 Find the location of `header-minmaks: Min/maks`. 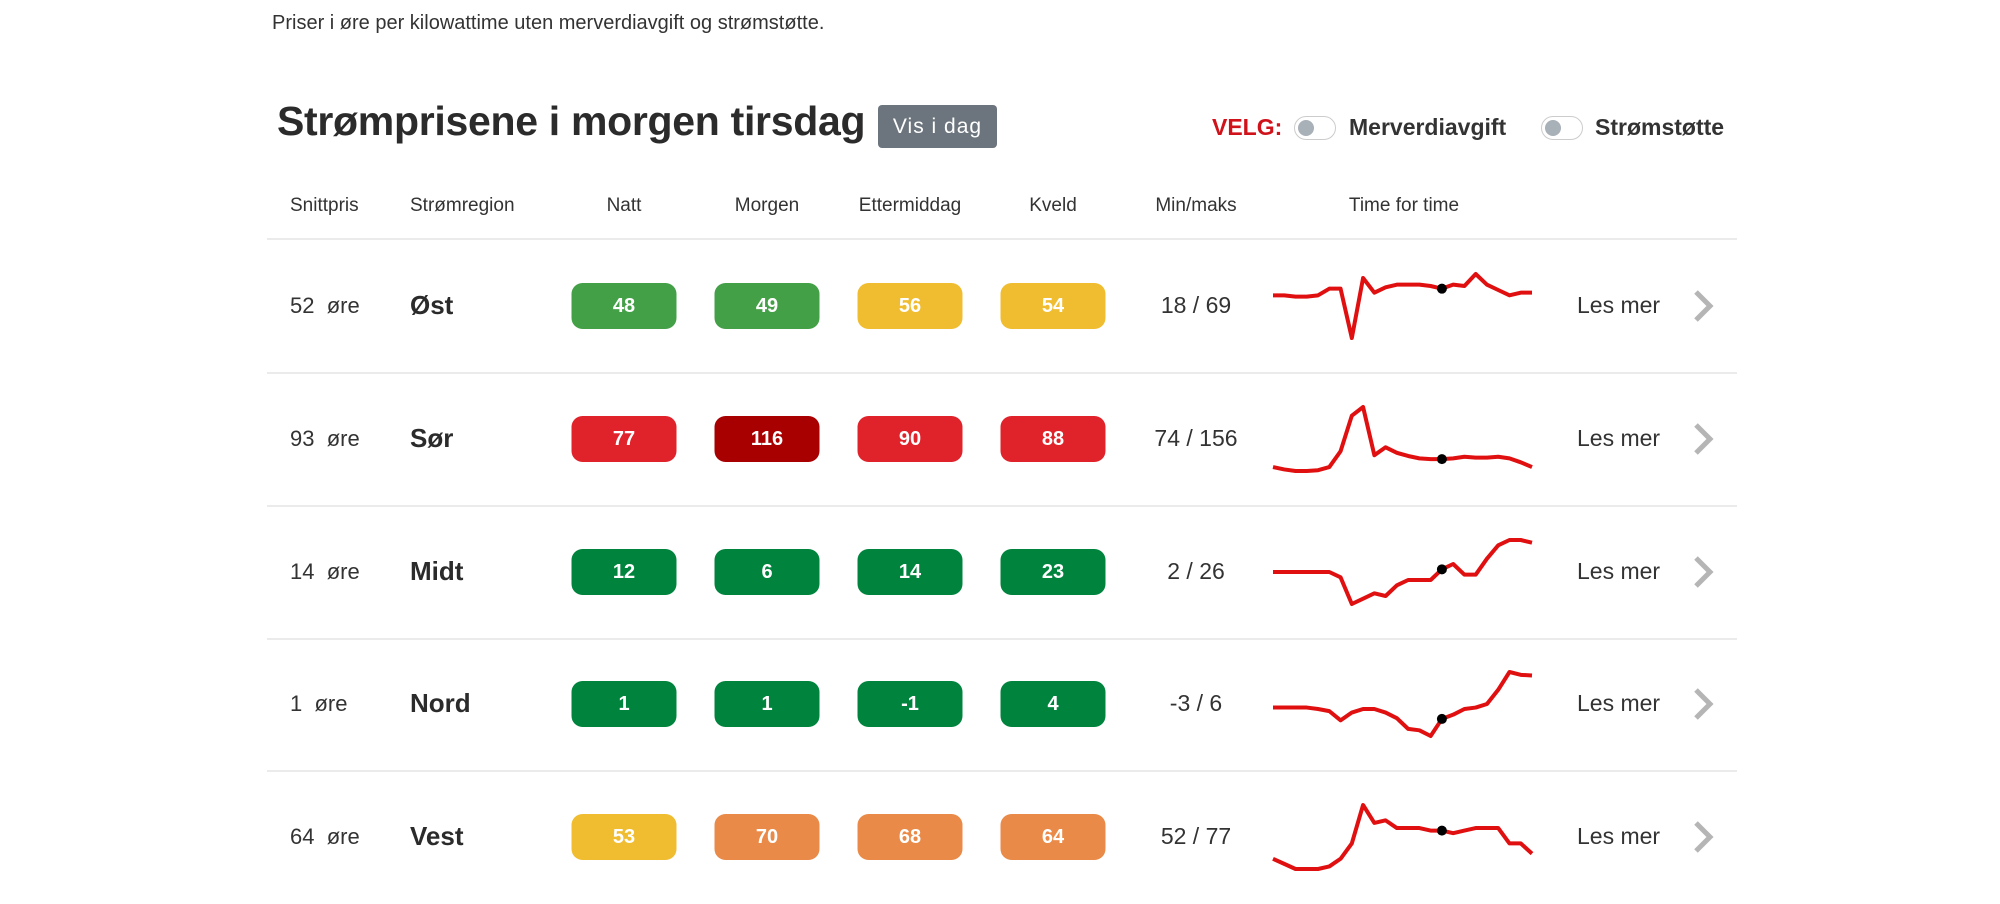

header-minmaks: Min/maks is located at coordinates (1196, 205).